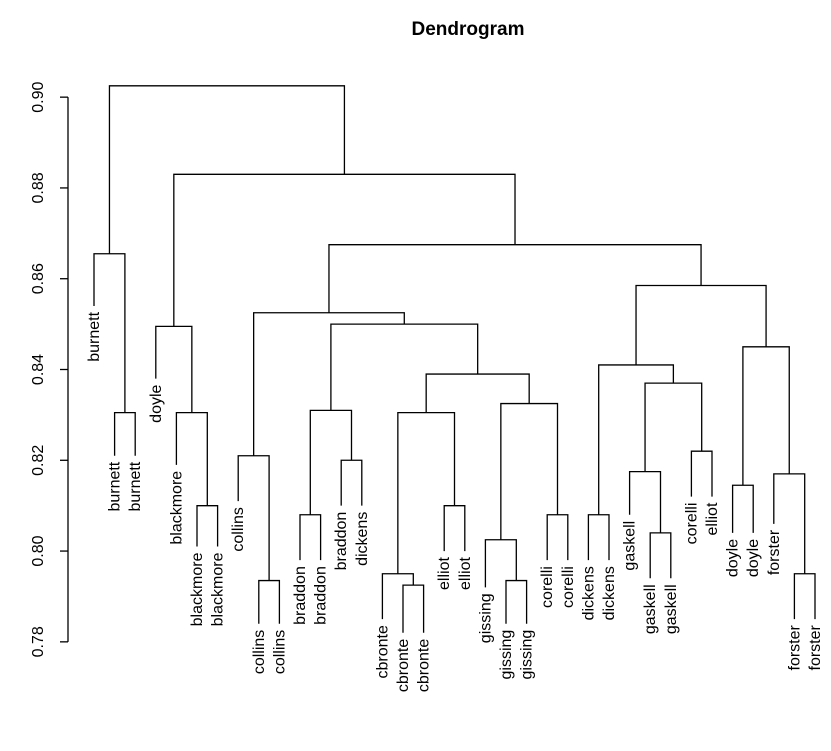 The image size is (831, 751). Describe the element at coordinates (38, 550) in the screenshot. I see `y-tick-label: 0.80` at that location.